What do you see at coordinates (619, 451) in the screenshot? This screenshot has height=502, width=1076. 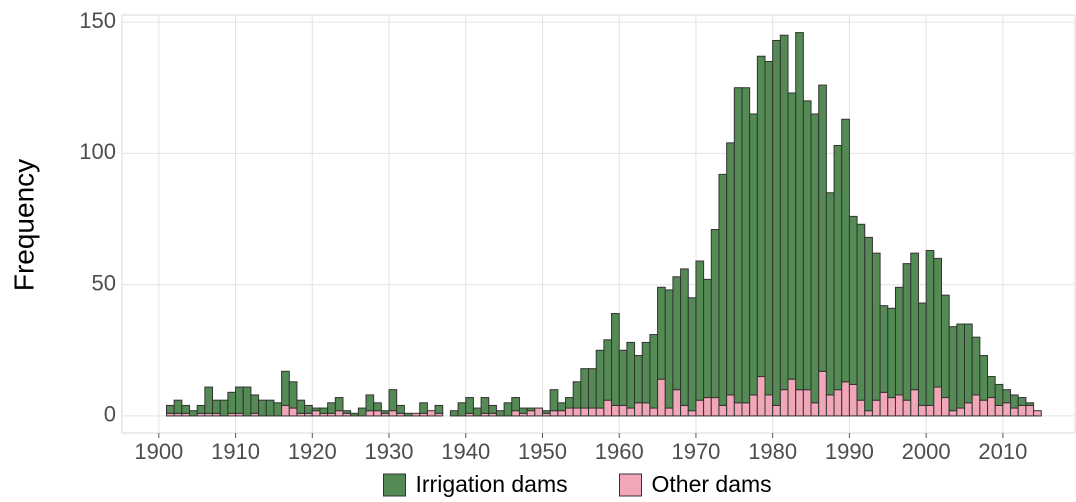 I see `x-tick-label: 1960` at bounding box center [619, 451].